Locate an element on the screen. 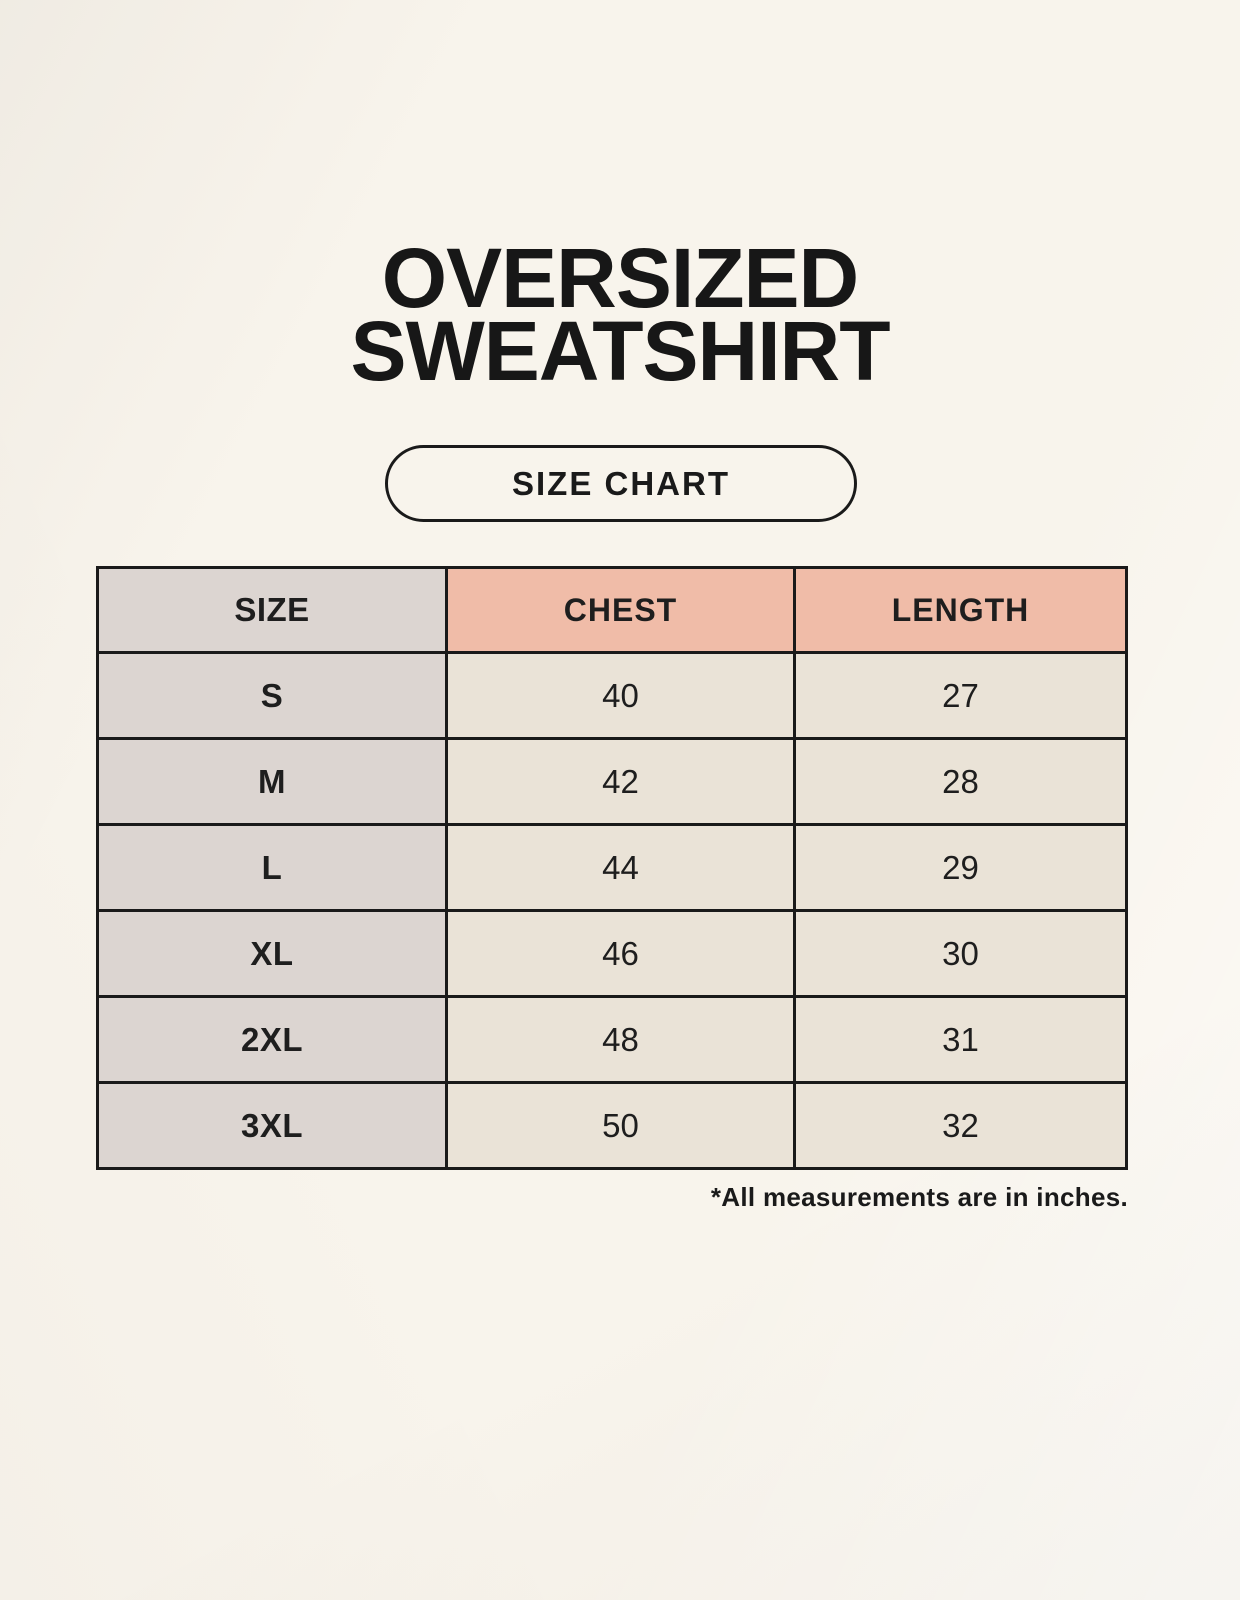  length-value-3xl: 32 is located at coordinates (960, 1125).